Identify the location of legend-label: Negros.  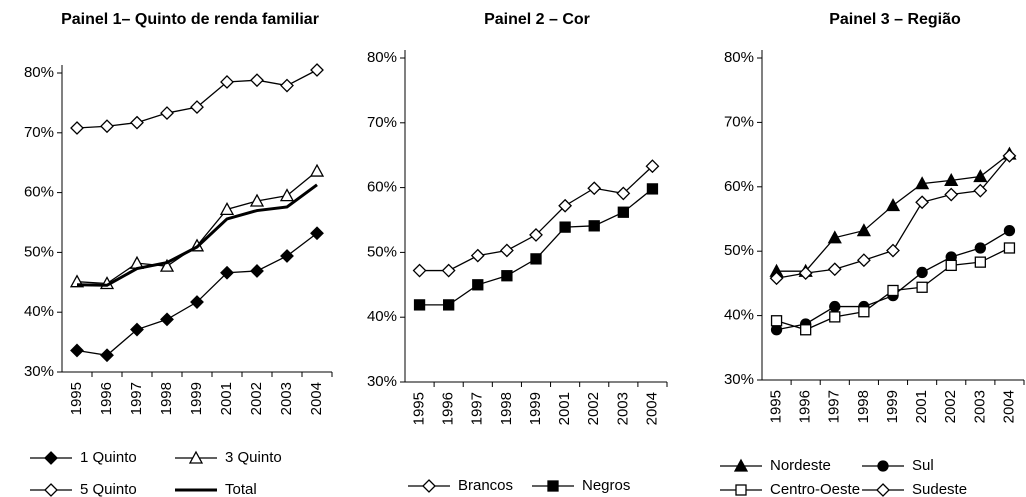
(606, 485).